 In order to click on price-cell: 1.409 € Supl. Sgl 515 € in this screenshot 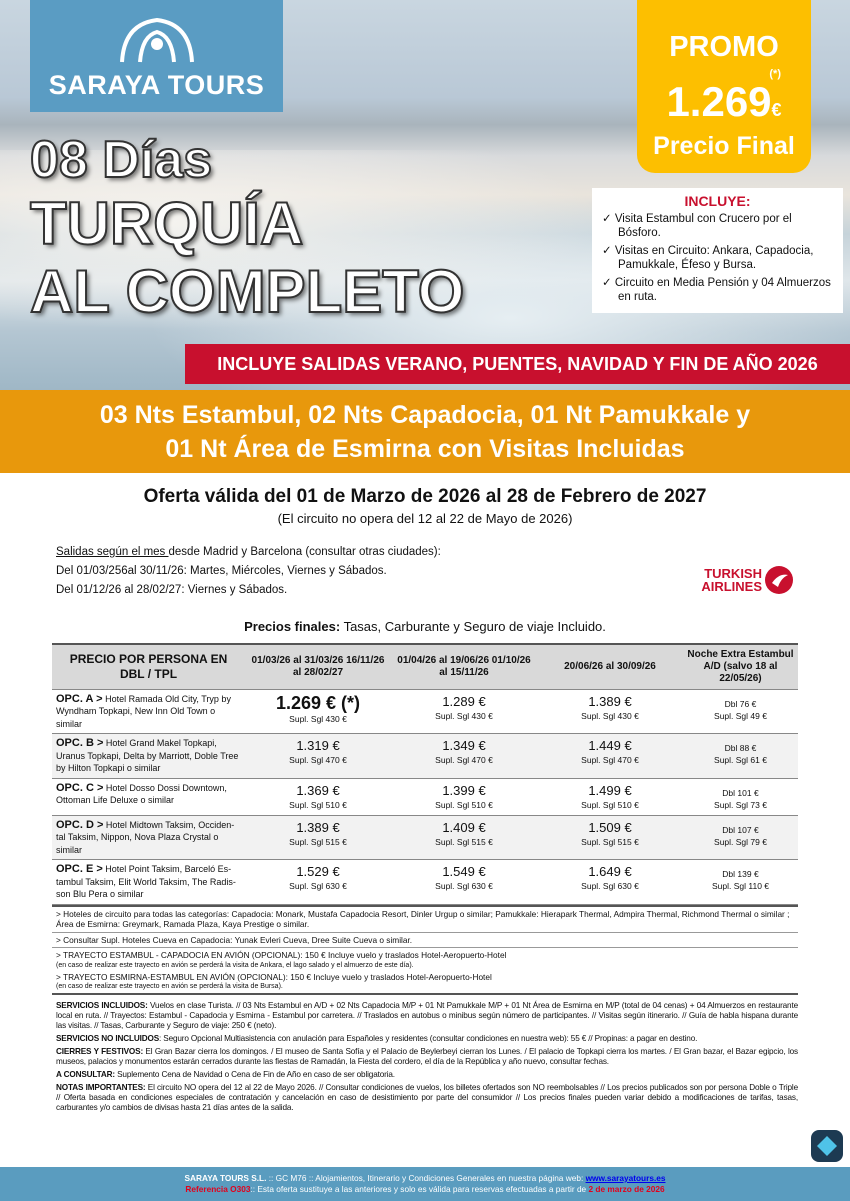, I will do `click(464, 837)`.